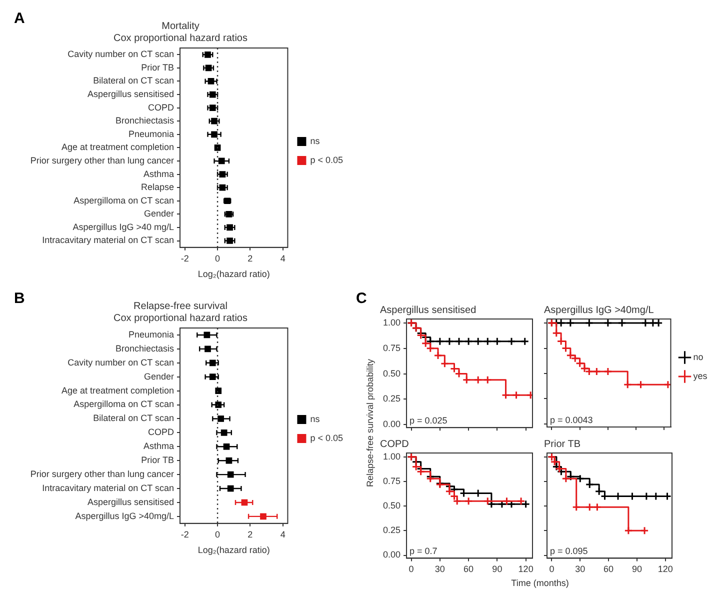  Describe the element at coordinates (361, 298) in the screenshot. I see `text: C` at that location.